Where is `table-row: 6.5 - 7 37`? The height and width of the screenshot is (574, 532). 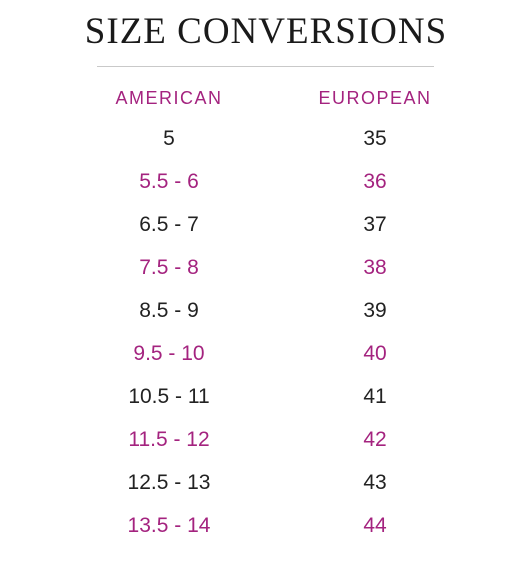 table-row: 6.5 - 7 37 is located at coordinates (266, 224).